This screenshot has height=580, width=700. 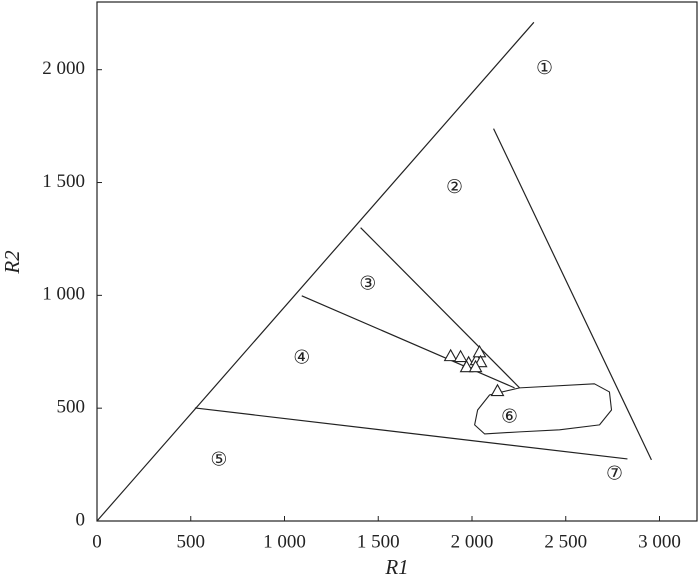 What do you see at coordinates (659, 541) in the screenshot?
I see `x-tick-label: 3 000` at bounding box center [659, 541].